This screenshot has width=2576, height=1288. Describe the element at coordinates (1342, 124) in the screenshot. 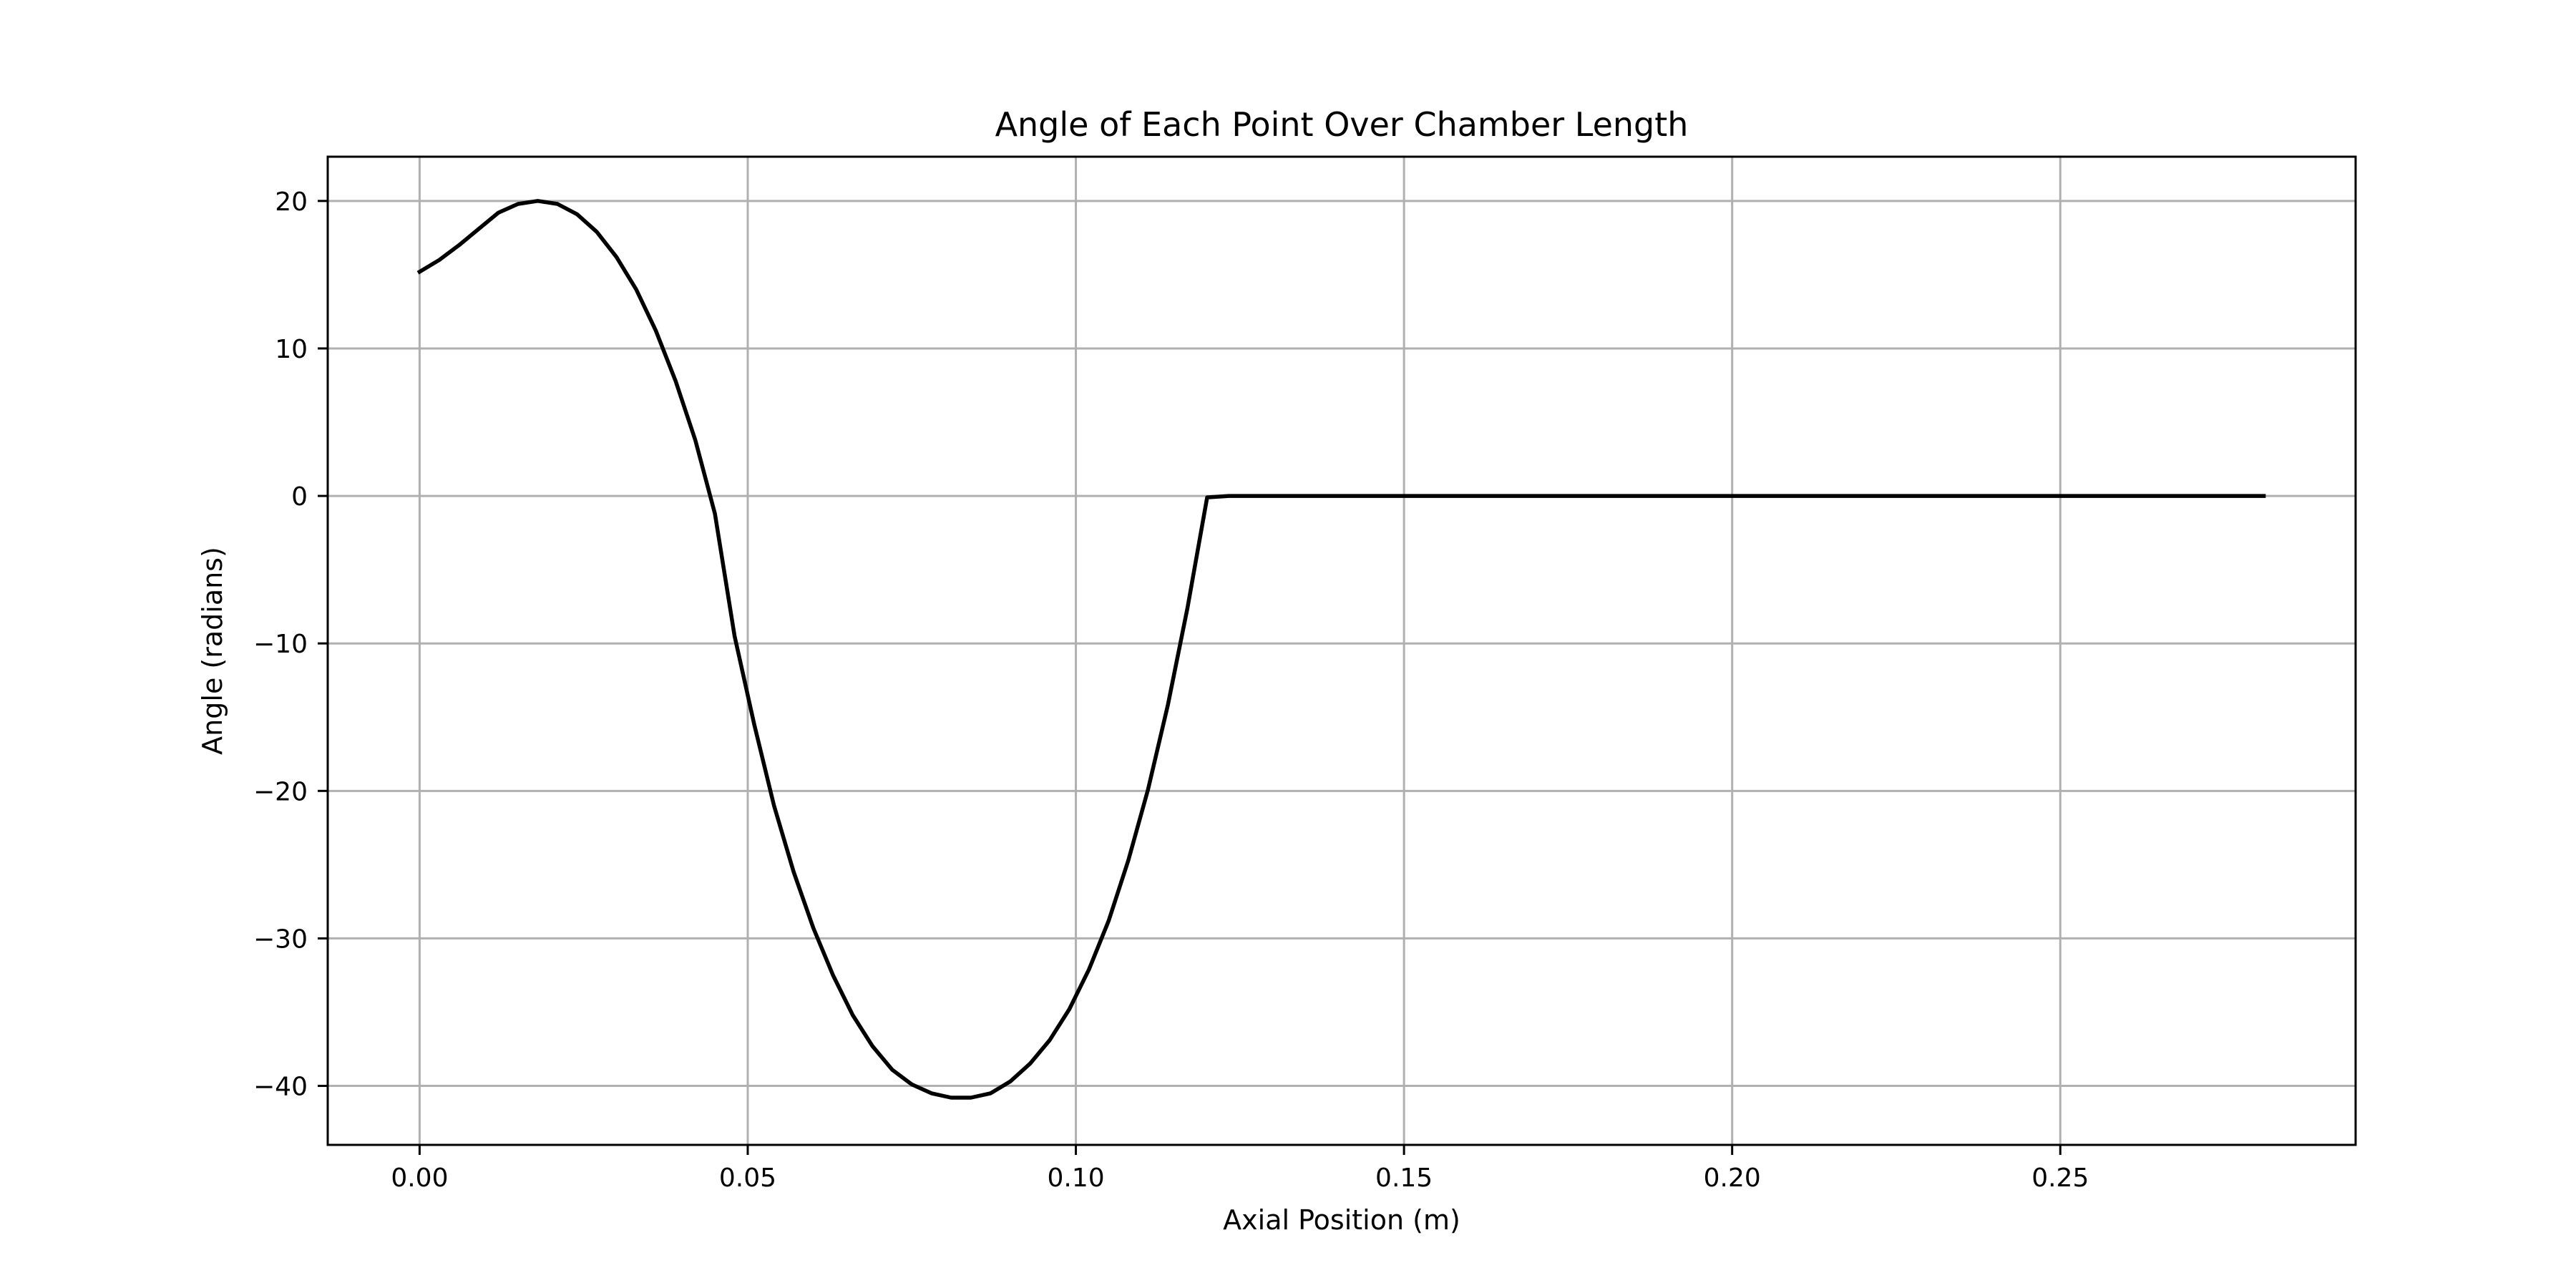

I see `chart-title: Angle of Each Point Over Chamber Length` at that location.